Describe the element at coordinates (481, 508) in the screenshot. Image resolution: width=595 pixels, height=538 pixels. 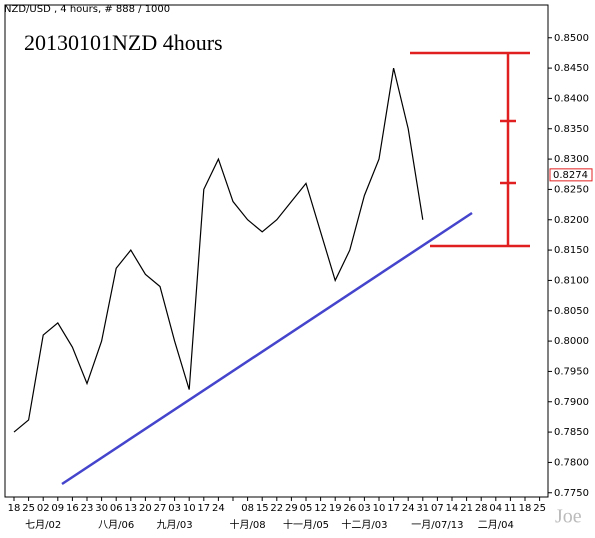
I see `x-tick-label: 28` at that location.